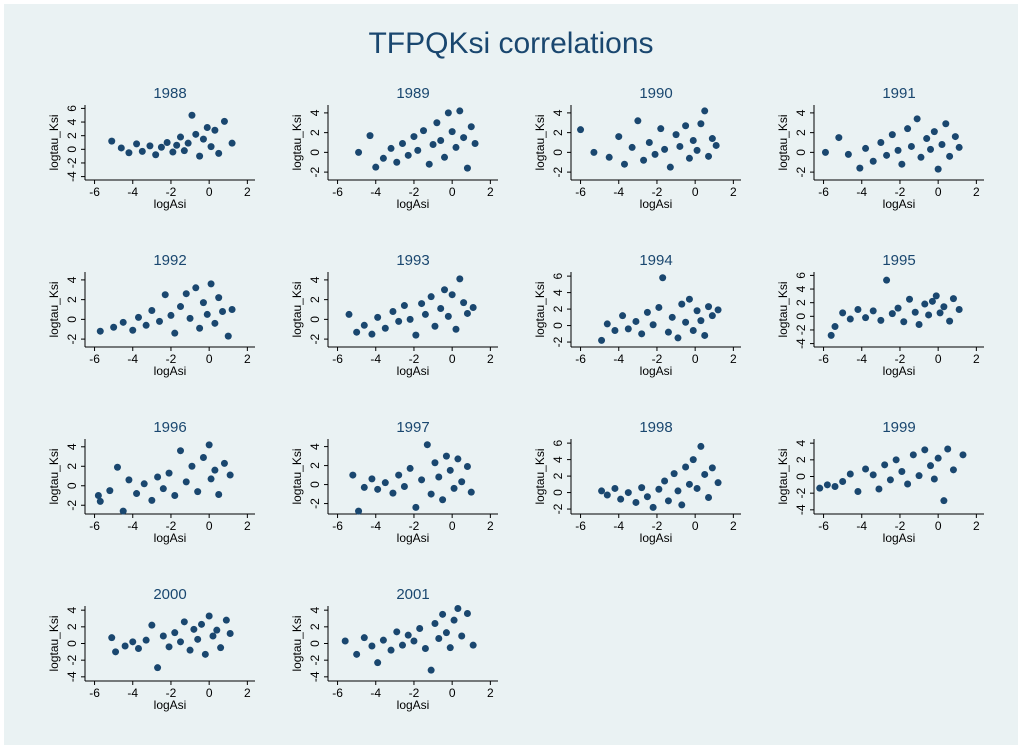 The image size is (1022, 749). Describe the element at coordinates (510, 43) in the screenshot. I see `chart-title: TFPQKsi correlations` at that location.